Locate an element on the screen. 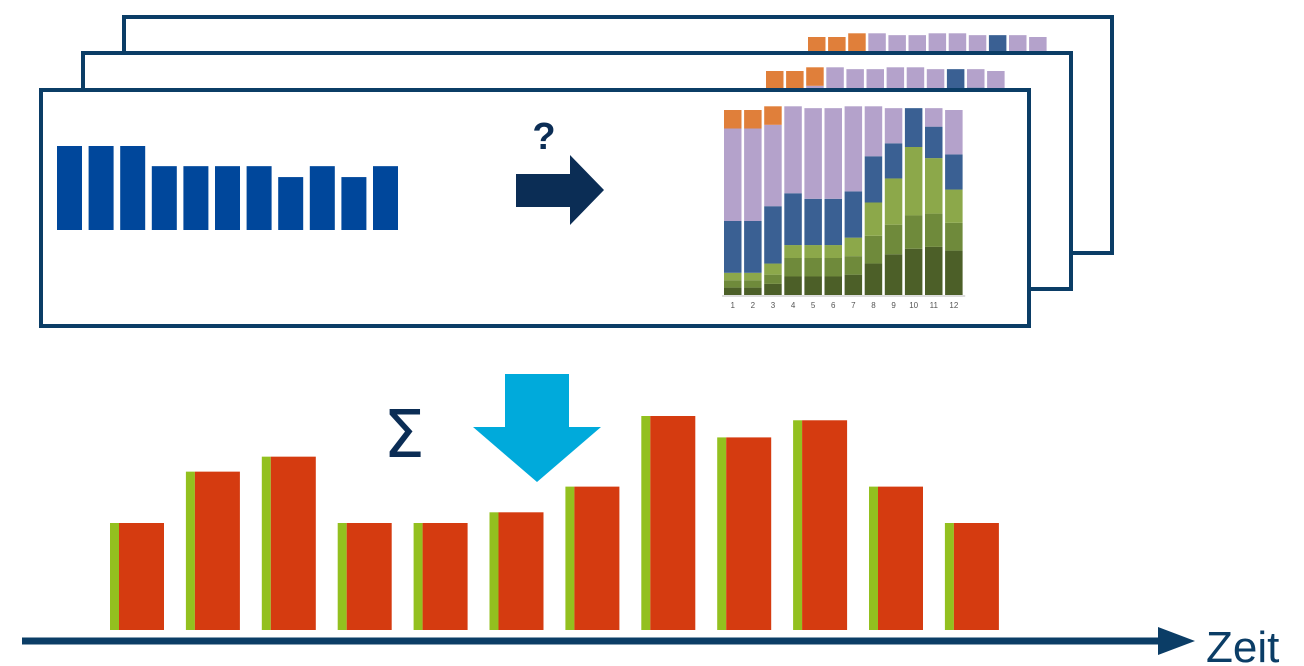  stack-x-tick-label: 5 is located at coordinates (813, 305).